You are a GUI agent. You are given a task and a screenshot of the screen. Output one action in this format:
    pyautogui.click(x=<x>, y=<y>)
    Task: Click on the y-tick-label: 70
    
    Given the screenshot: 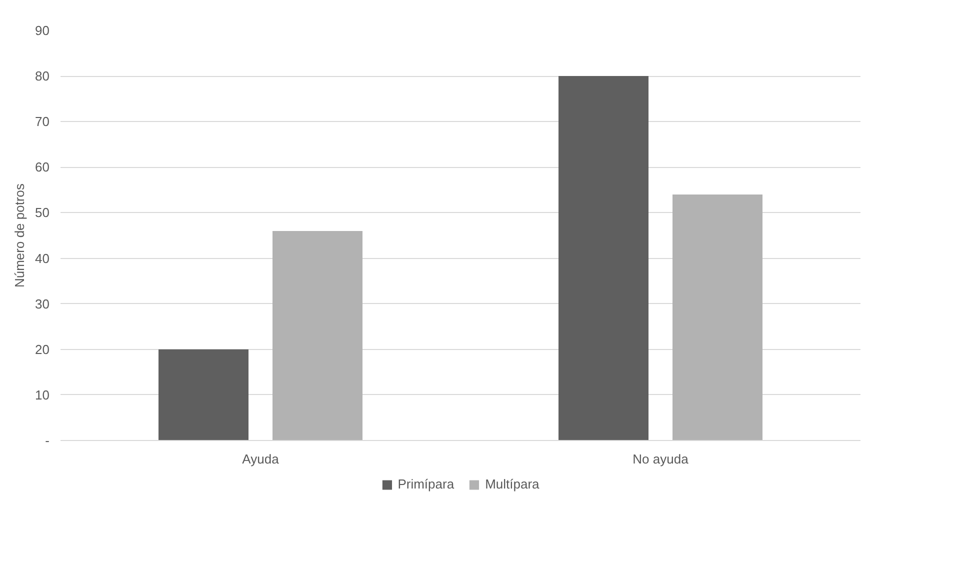 What is the action you would take?
    pyautogui.click(x=42, y=122)
    